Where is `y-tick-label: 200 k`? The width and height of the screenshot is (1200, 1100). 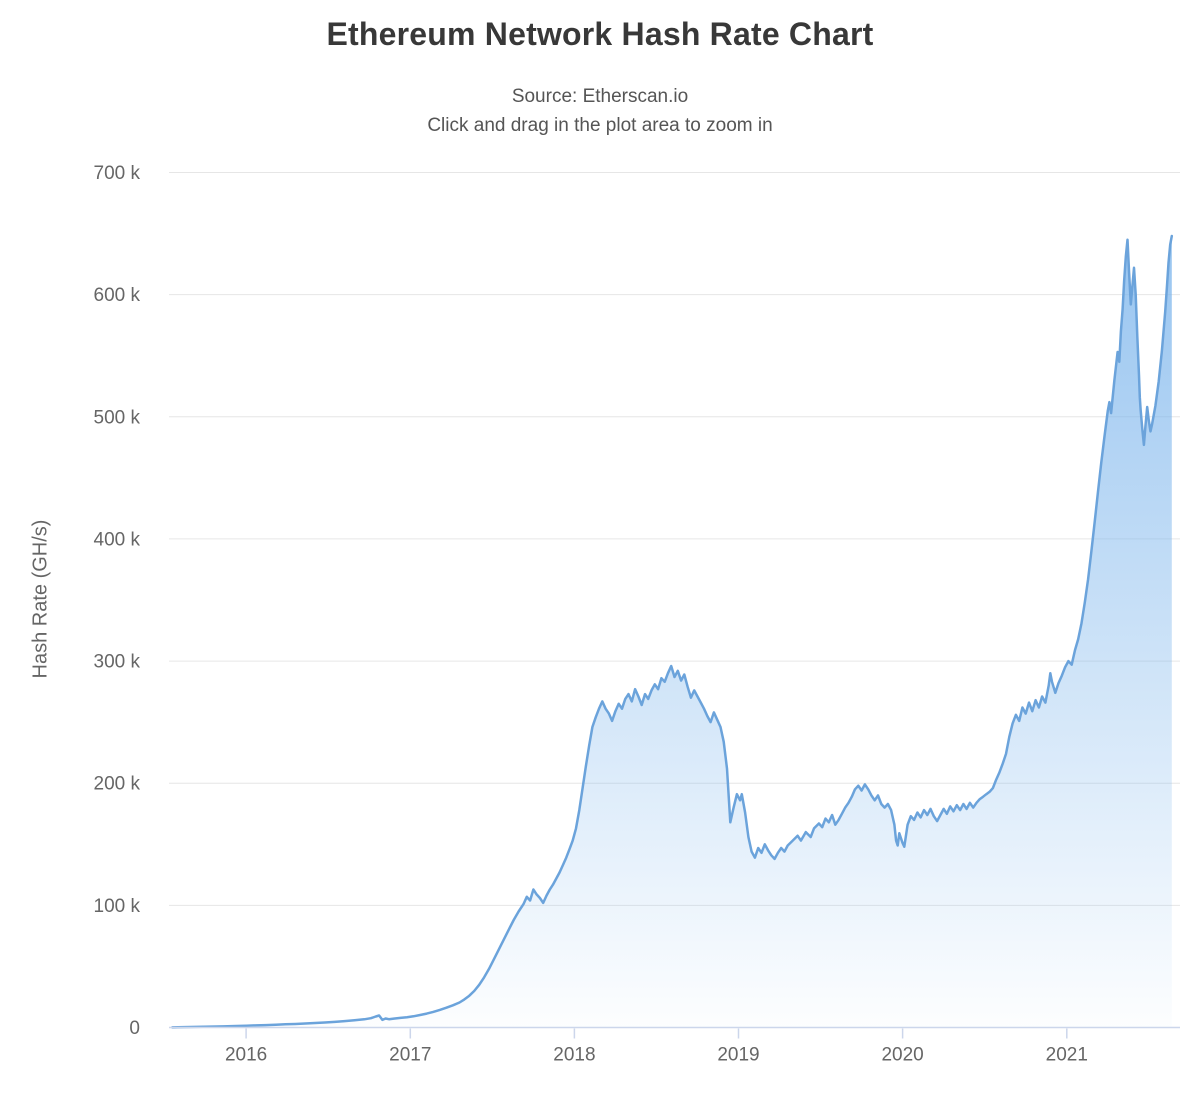
y-tick-label: 200 k is located at coordinates (117, 784).